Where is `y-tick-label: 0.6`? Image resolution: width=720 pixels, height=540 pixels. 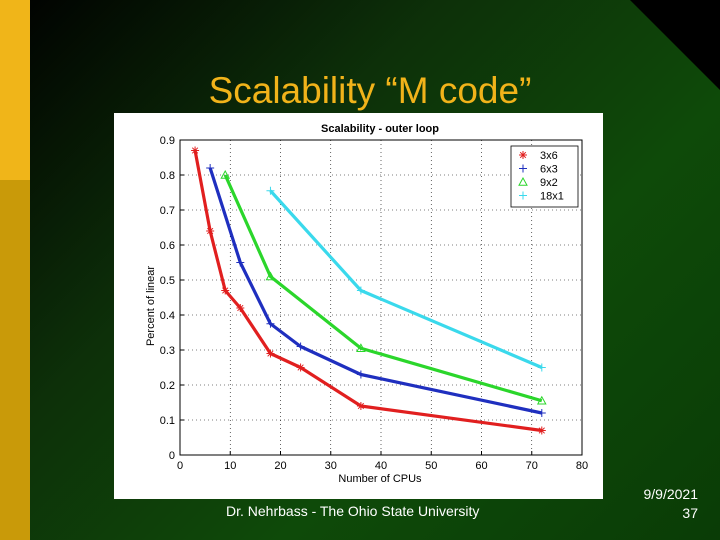
y-tick-label: 0.6 is located at coordinates (167, 246).